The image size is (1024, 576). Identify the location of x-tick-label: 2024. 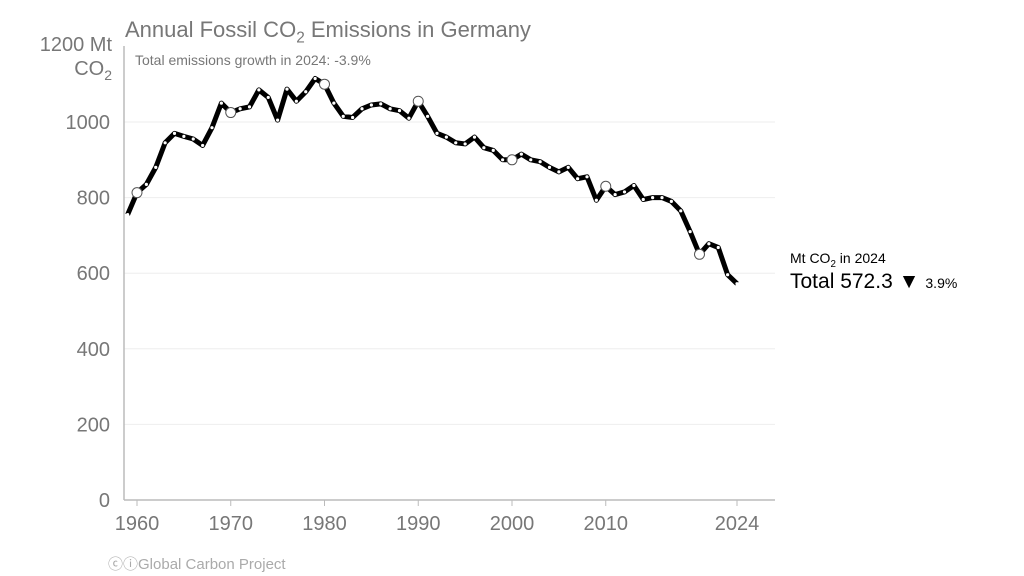
(737, 524).